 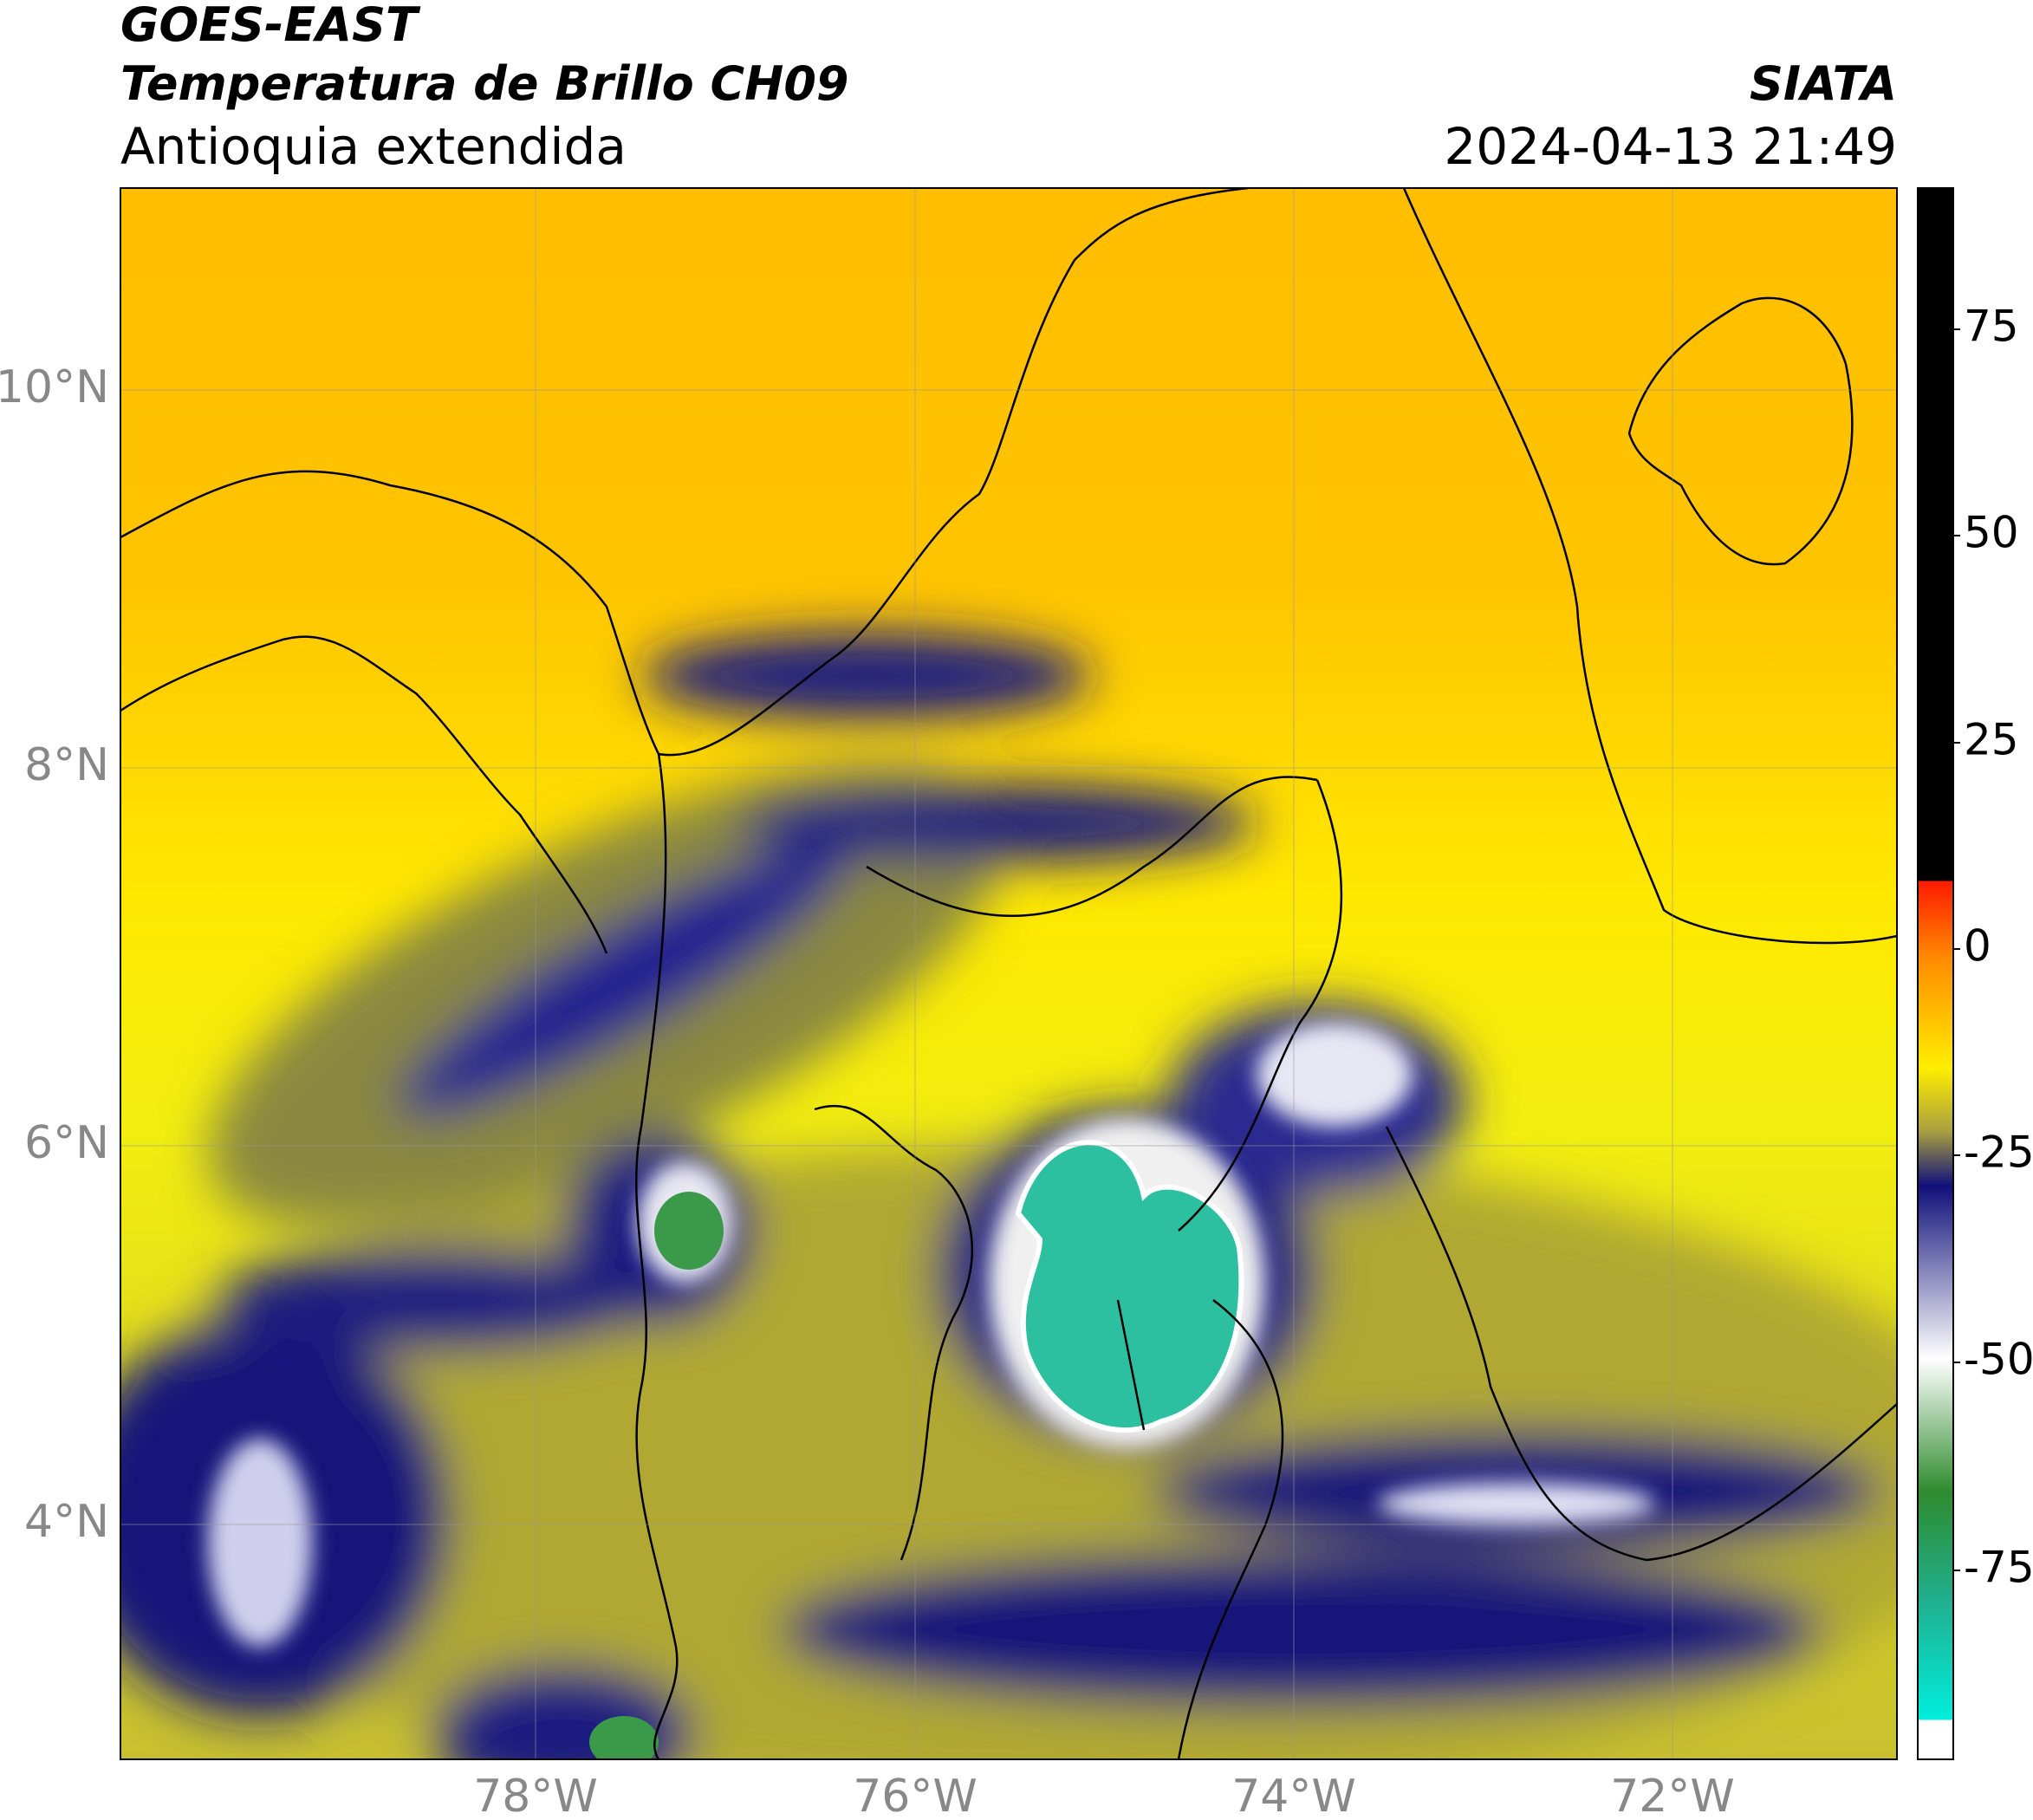 I want to click on lat-tick-label: 6°N, so click(x=66, y=1143).